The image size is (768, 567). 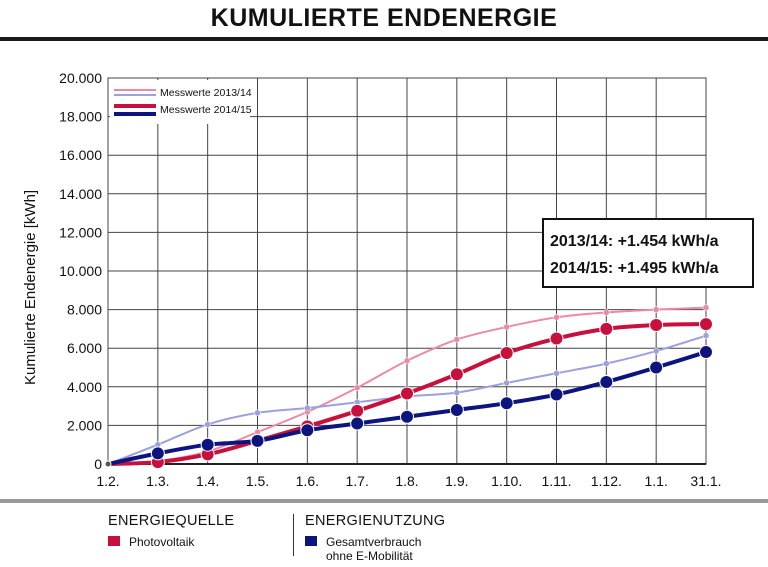 I want to click on energy-usage-heading: ENERGIENUTZUNG, so click(x=375, y=521).